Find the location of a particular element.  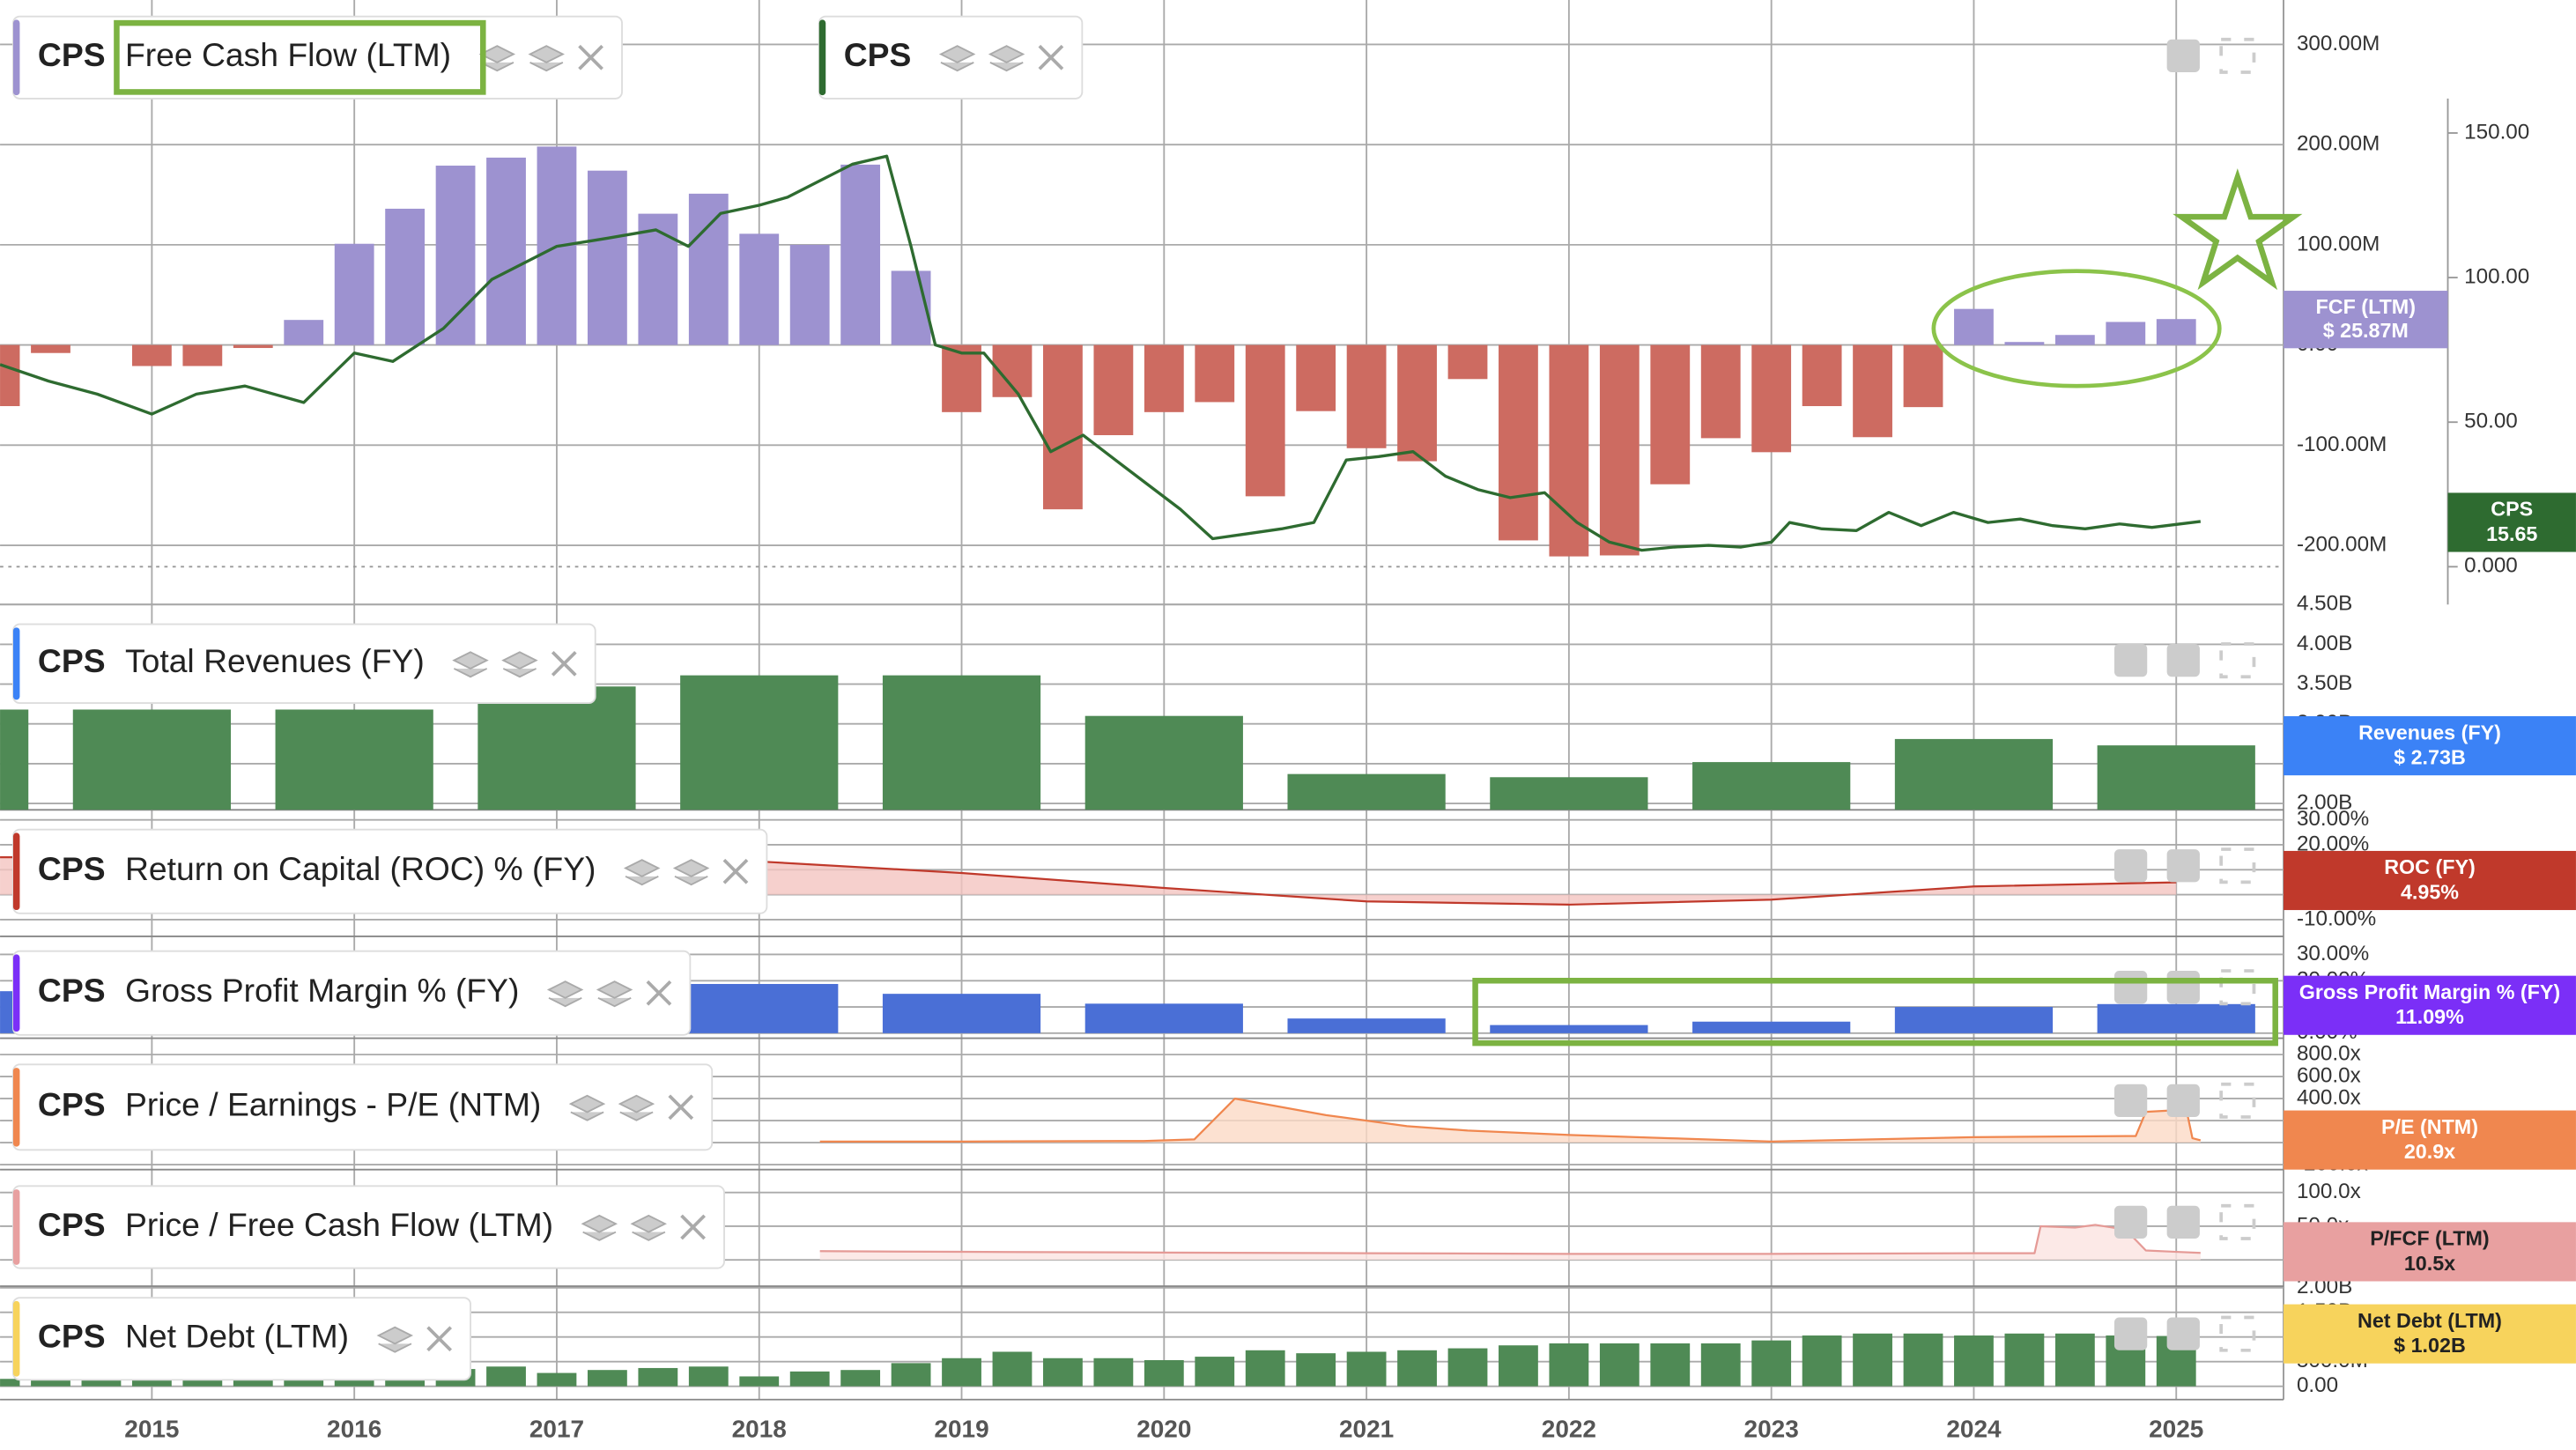

x-tick-label: 2016 is located at coordinates (354, 1429).